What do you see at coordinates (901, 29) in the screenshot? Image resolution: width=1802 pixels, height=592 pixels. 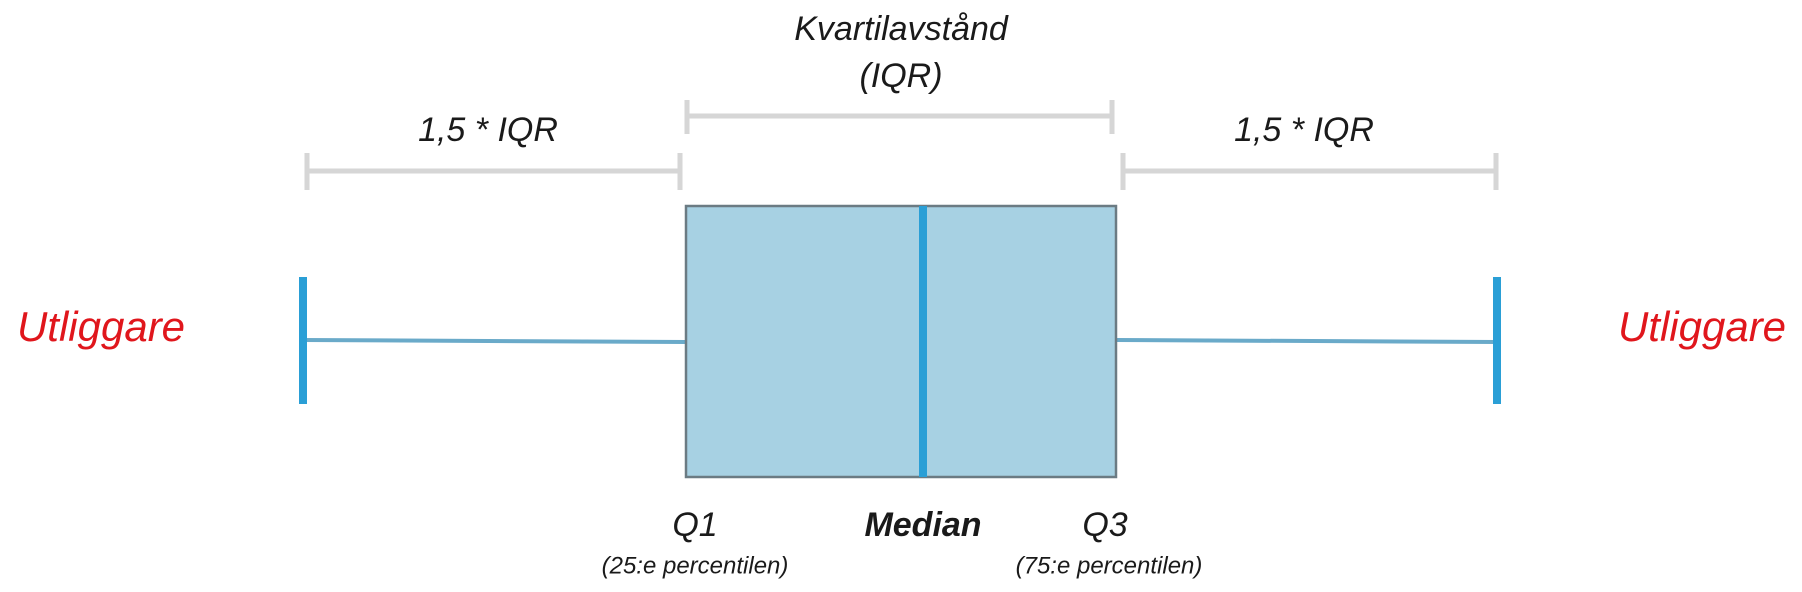 I see `iqr-title: Kvartilavstånd` at bounding box center [901, 29].